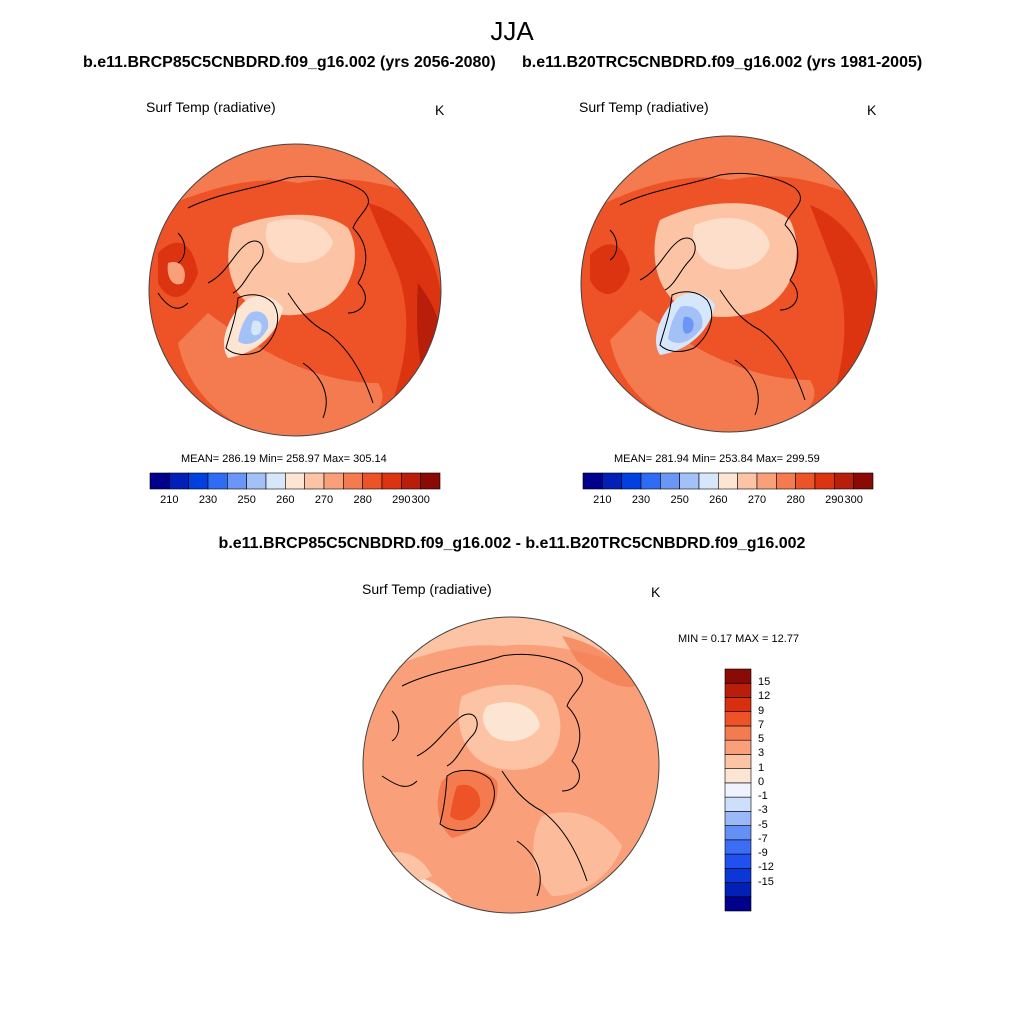 This screenshot has height=1024, width=1024. What do you see at coordinates (511, 765) in the screenshot?
I see `difference-polar-map` at bounding box center [511, 765].